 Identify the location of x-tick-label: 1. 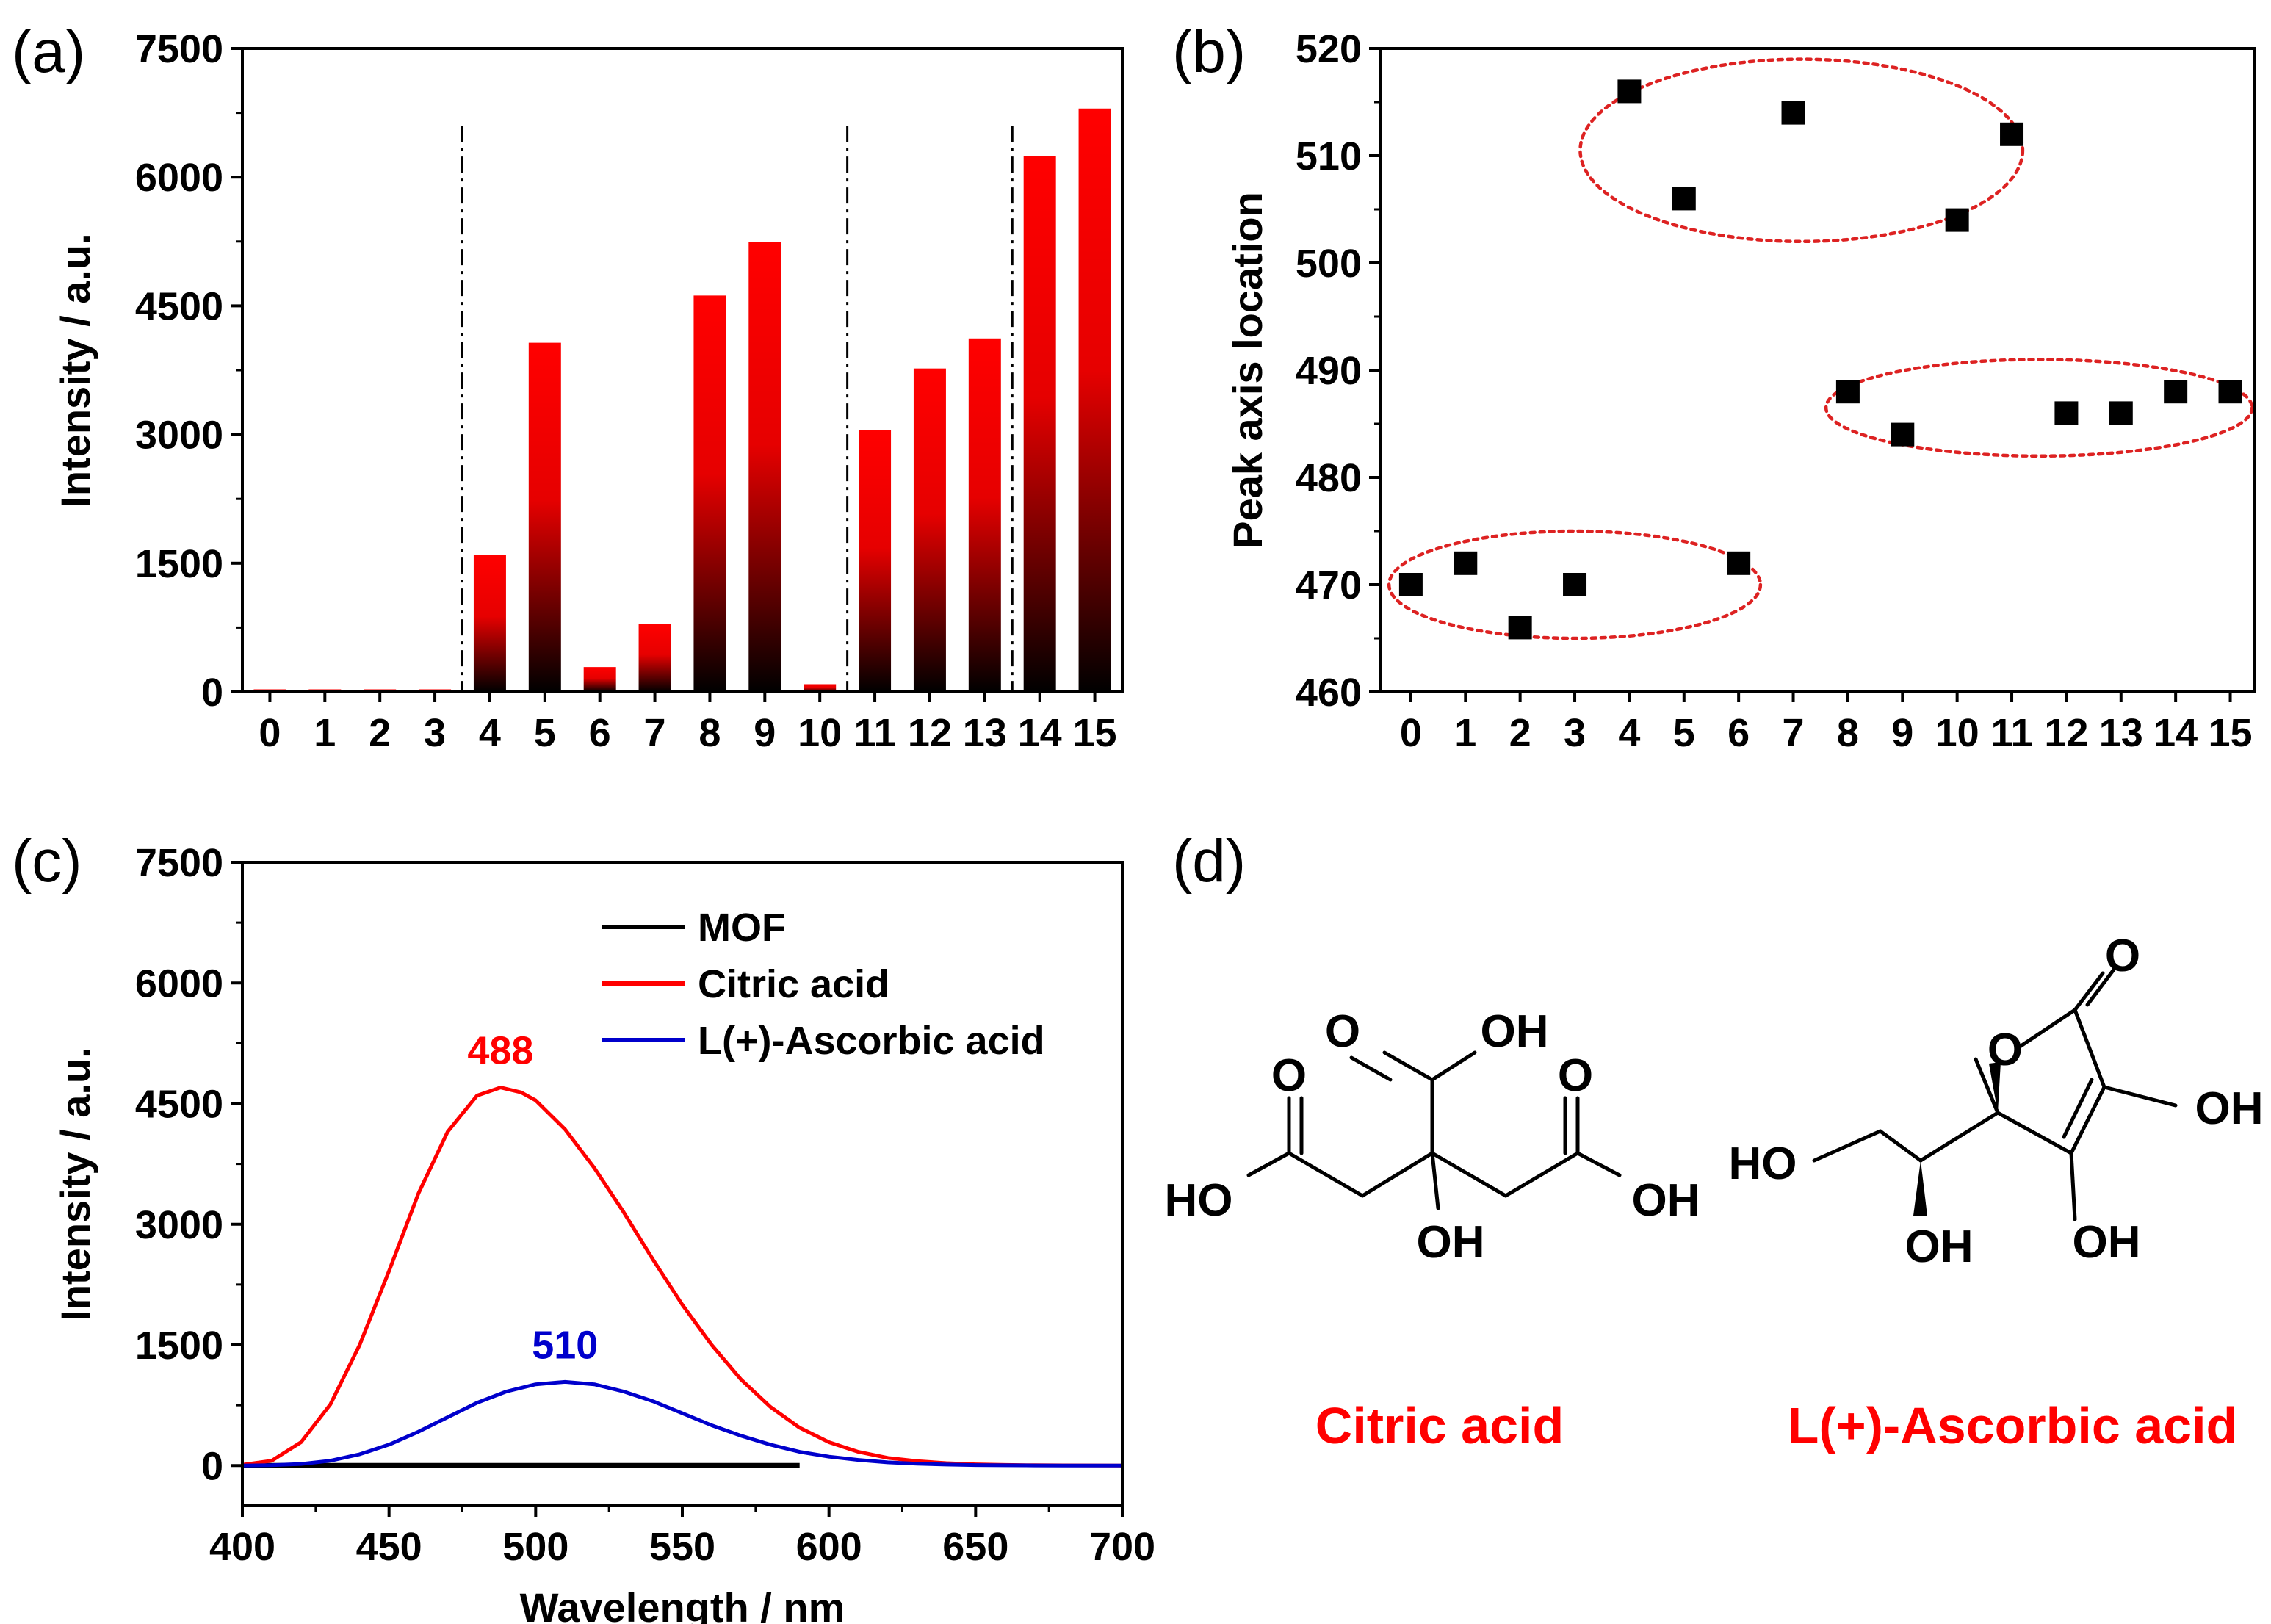
(325, 733).